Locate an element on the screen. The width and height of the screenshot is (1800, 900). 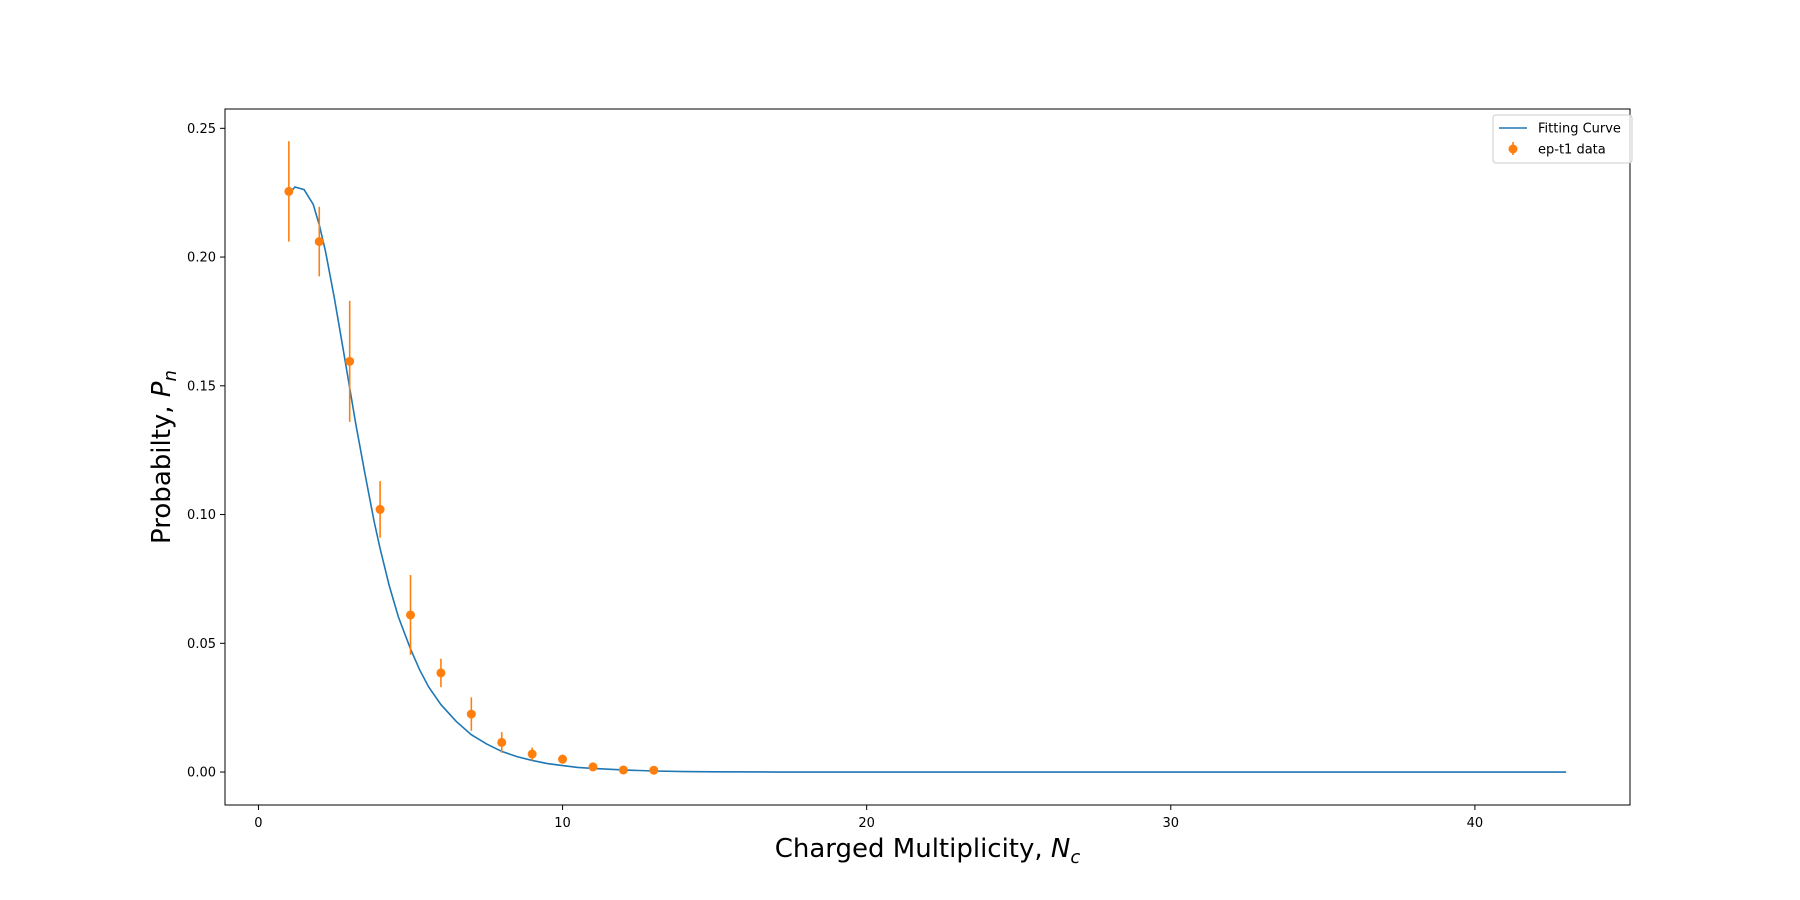
x-axis: 0 10 20 30 40 is located at coordinates (868, 818).